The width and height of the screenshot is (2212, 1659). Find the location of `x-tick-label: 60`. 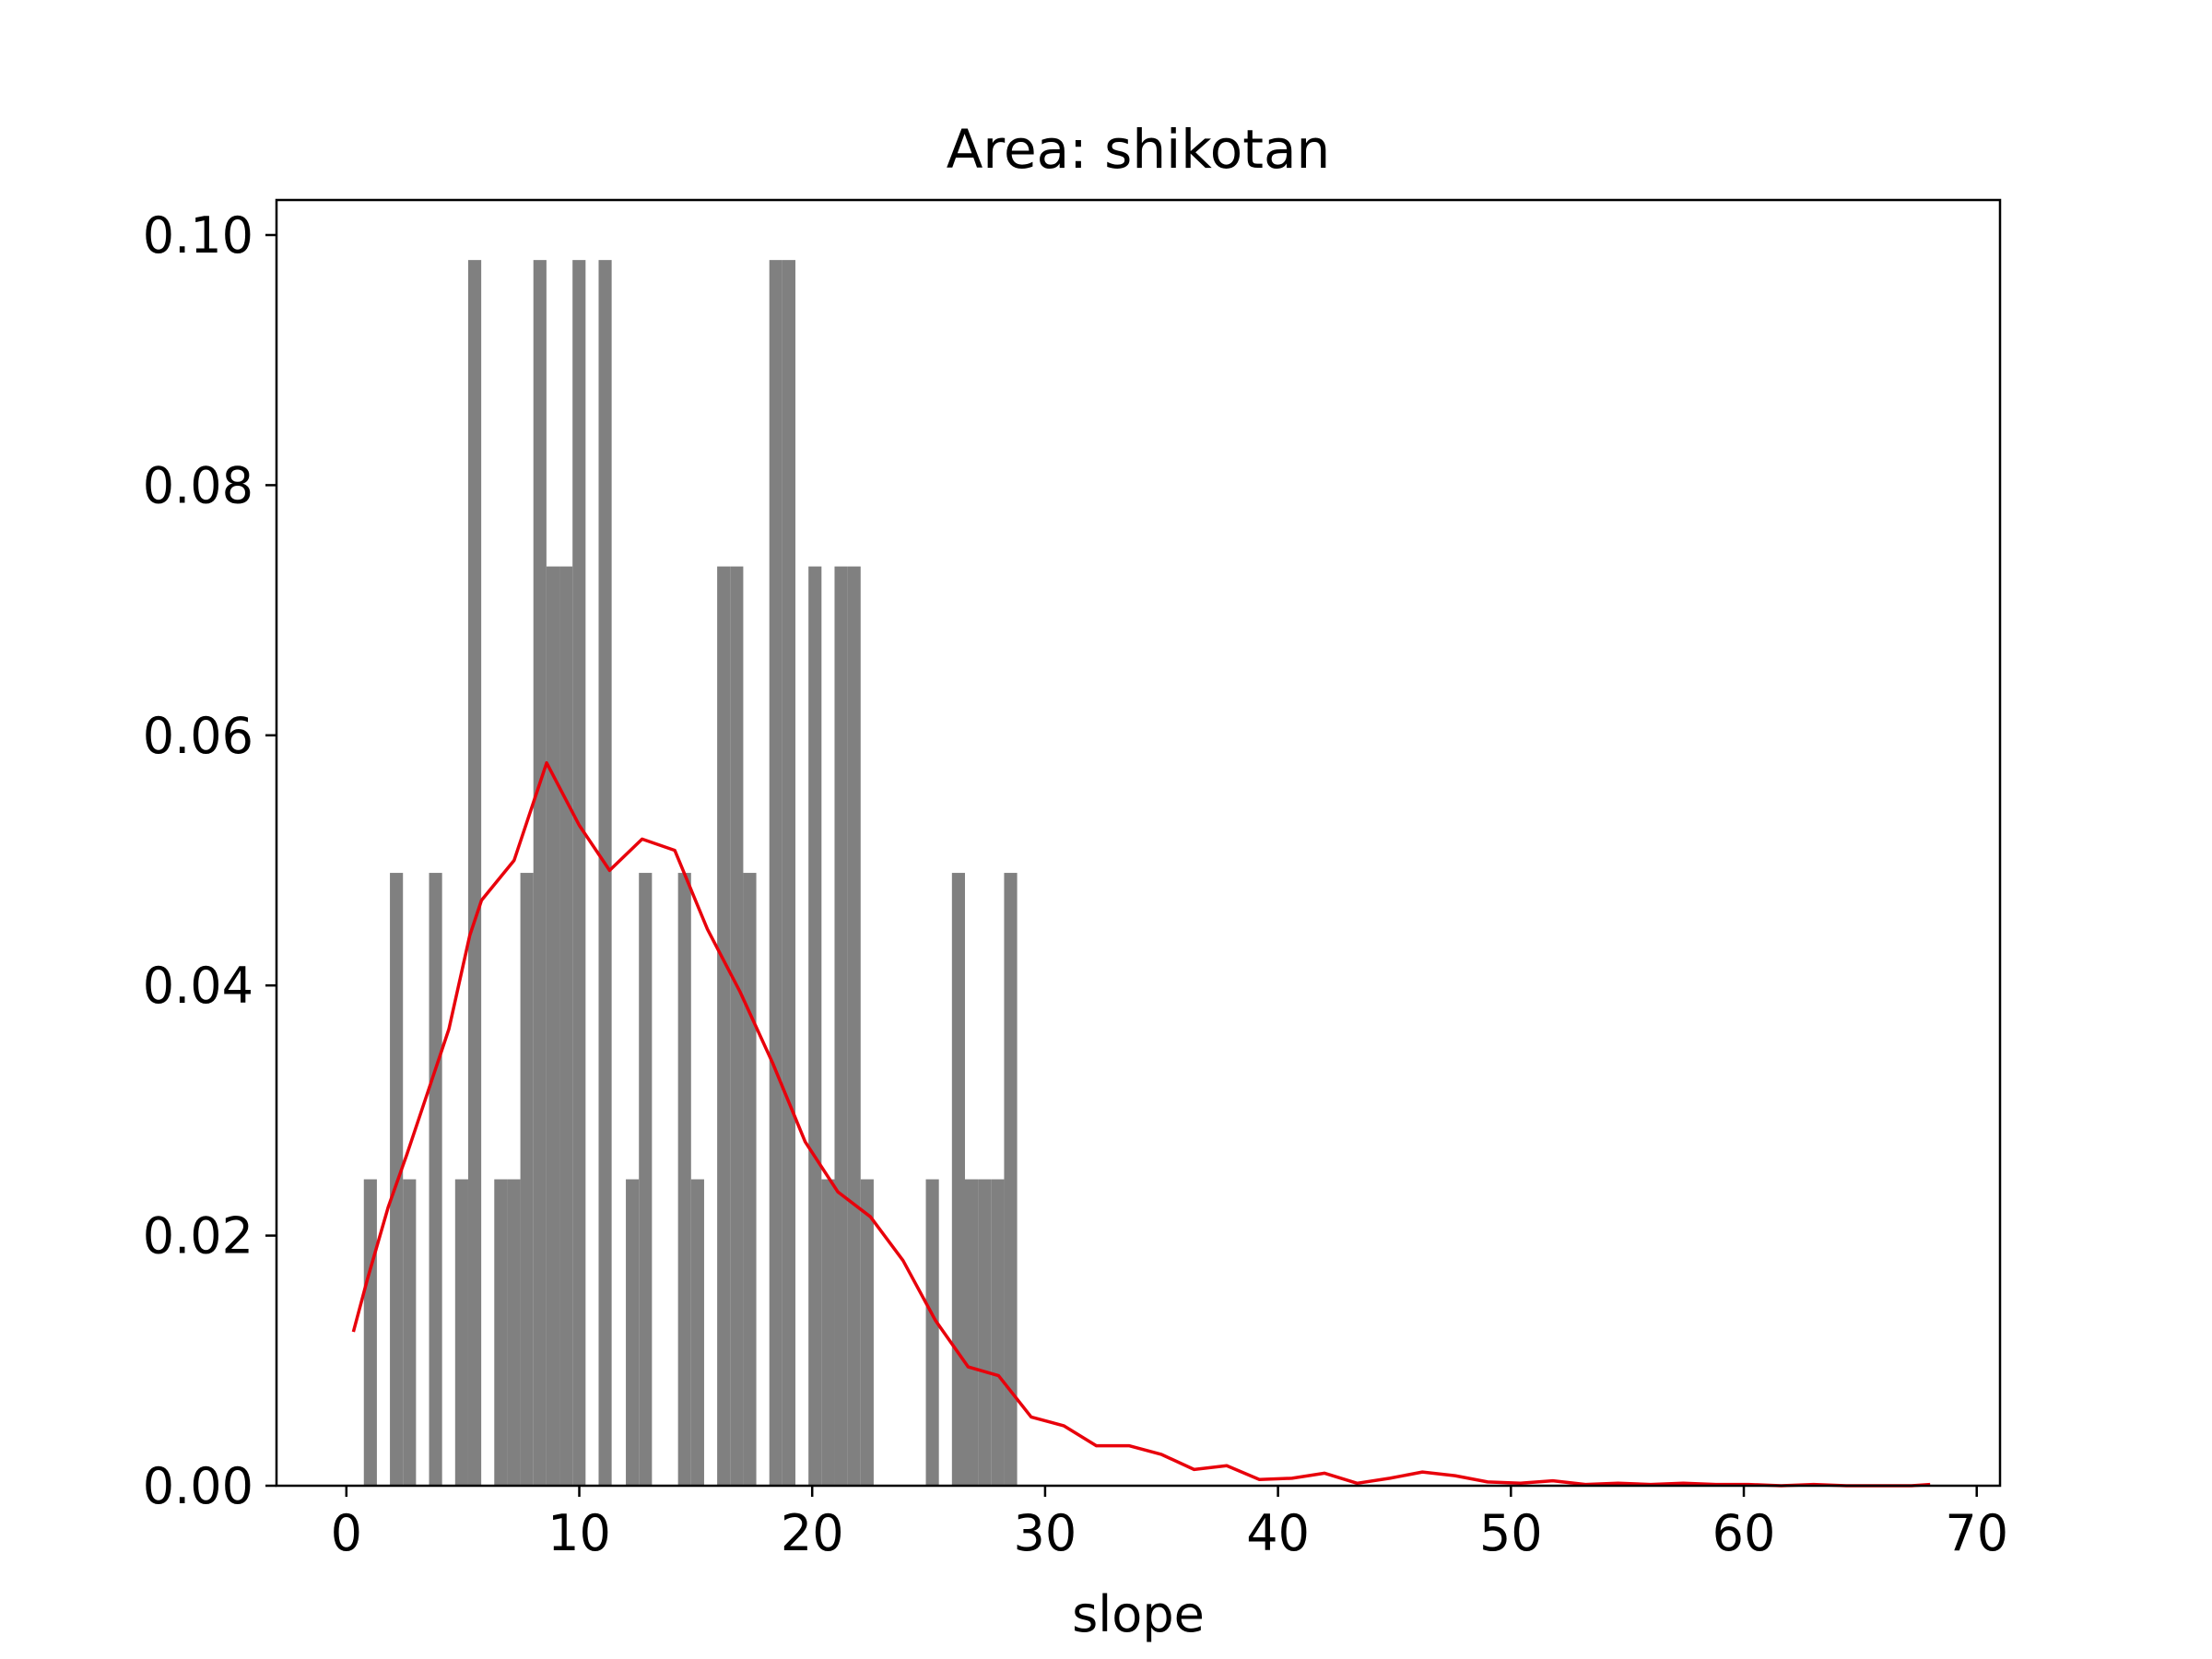

x-tick-label: 60 is located at coordinates (1744, 1533).